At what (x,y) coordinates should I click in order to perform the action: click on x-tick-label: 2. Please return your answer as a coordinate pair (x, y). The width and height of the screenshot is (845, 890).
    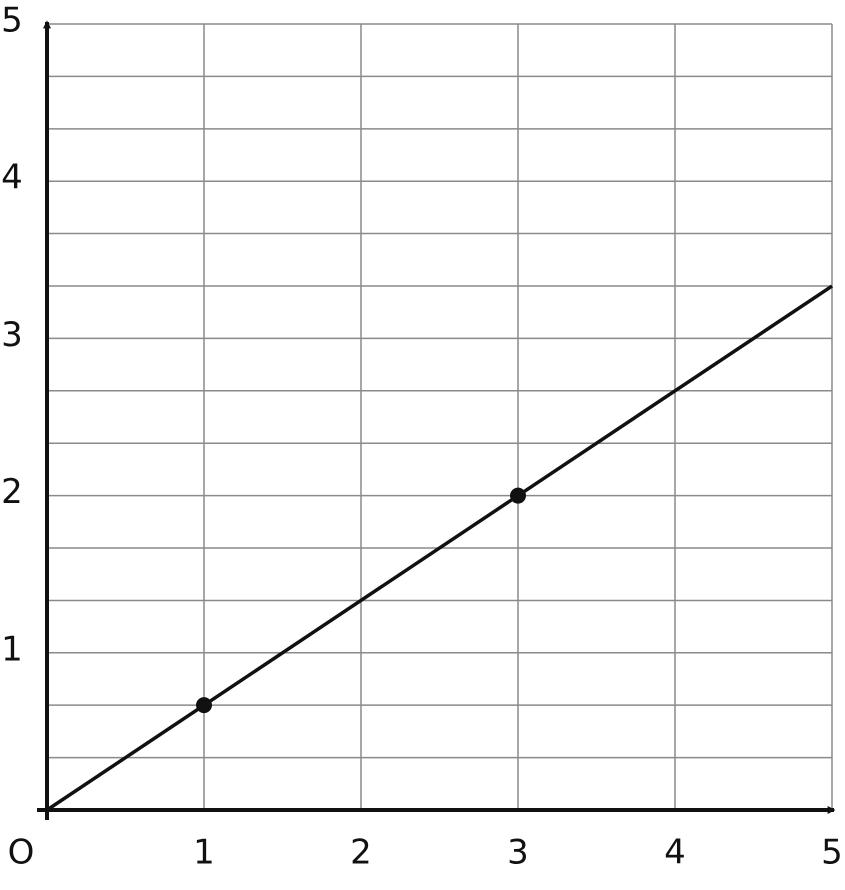
    Looking at the image, I should click on (361, 853).